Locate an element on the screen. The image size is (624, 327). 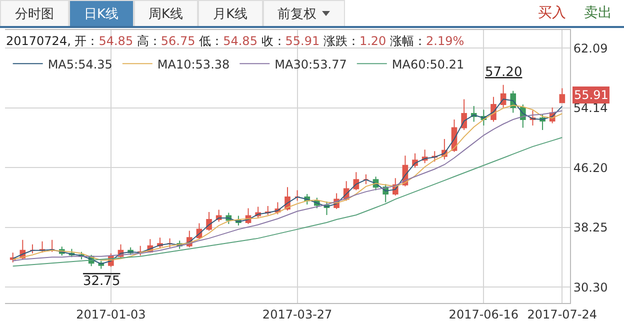
text: 日K线 is located at coordinates (101, 13).